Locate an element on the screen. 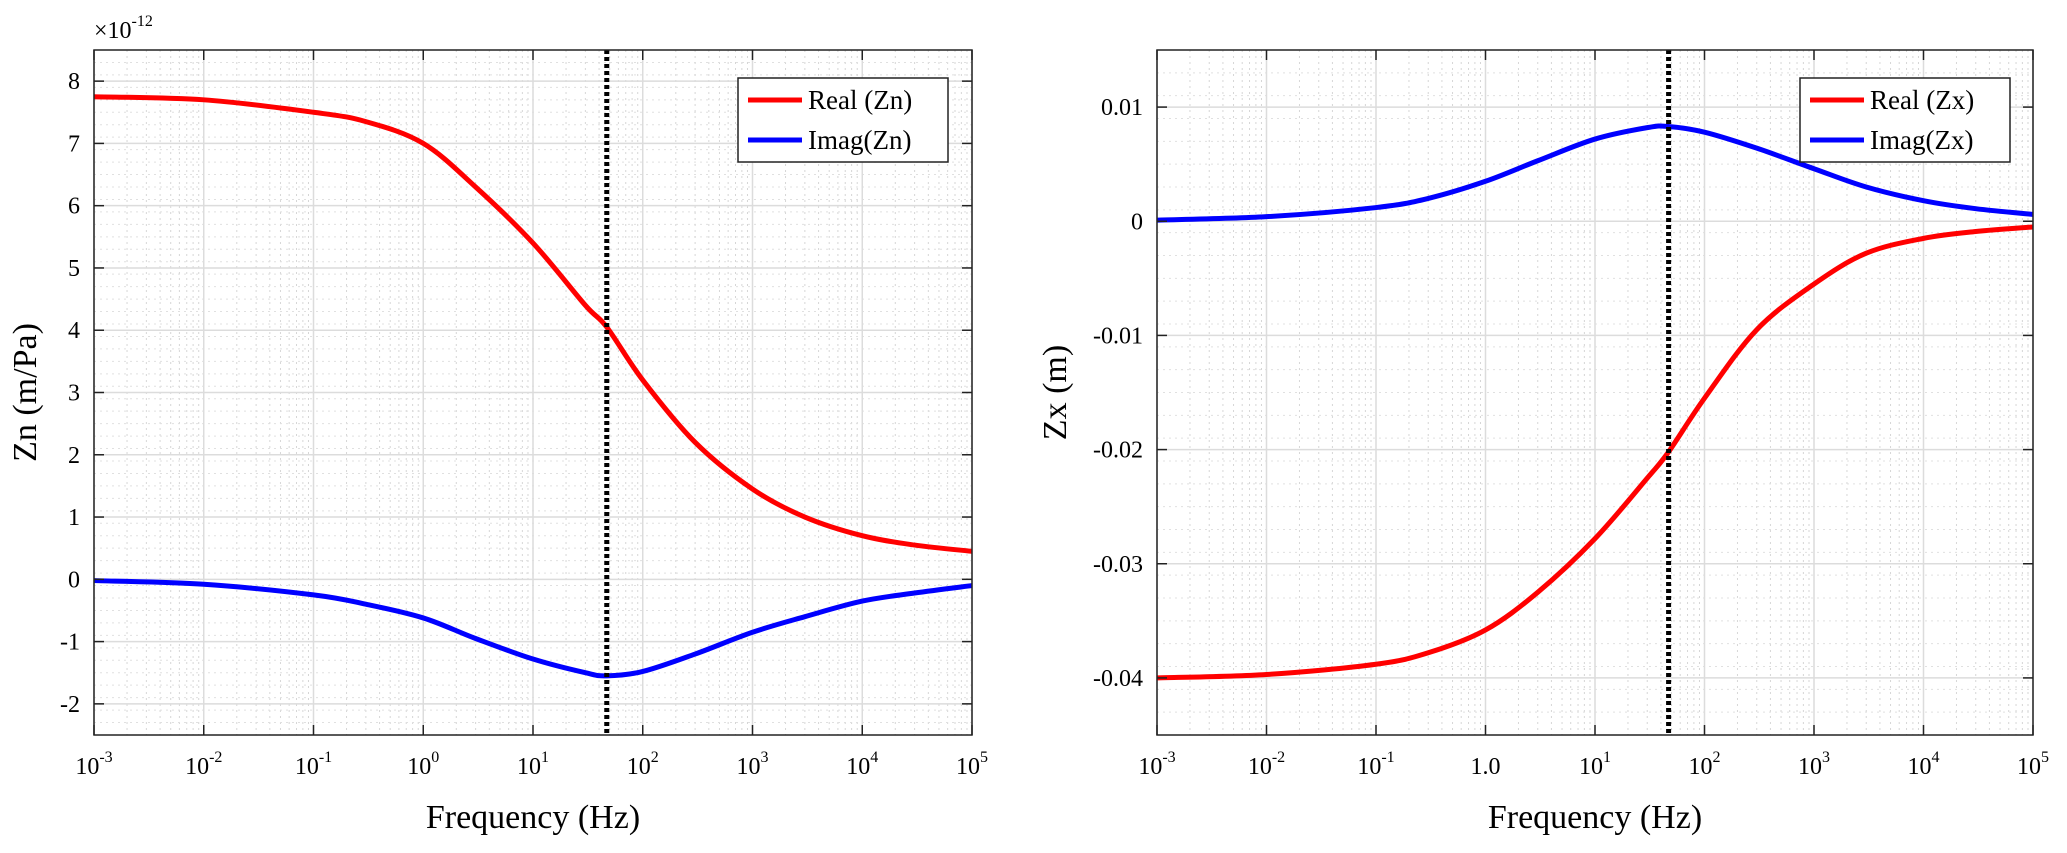 The height and width of the screenshot is (853, 2067). y-tick-label: 3 is located at coordinates (74, 394).